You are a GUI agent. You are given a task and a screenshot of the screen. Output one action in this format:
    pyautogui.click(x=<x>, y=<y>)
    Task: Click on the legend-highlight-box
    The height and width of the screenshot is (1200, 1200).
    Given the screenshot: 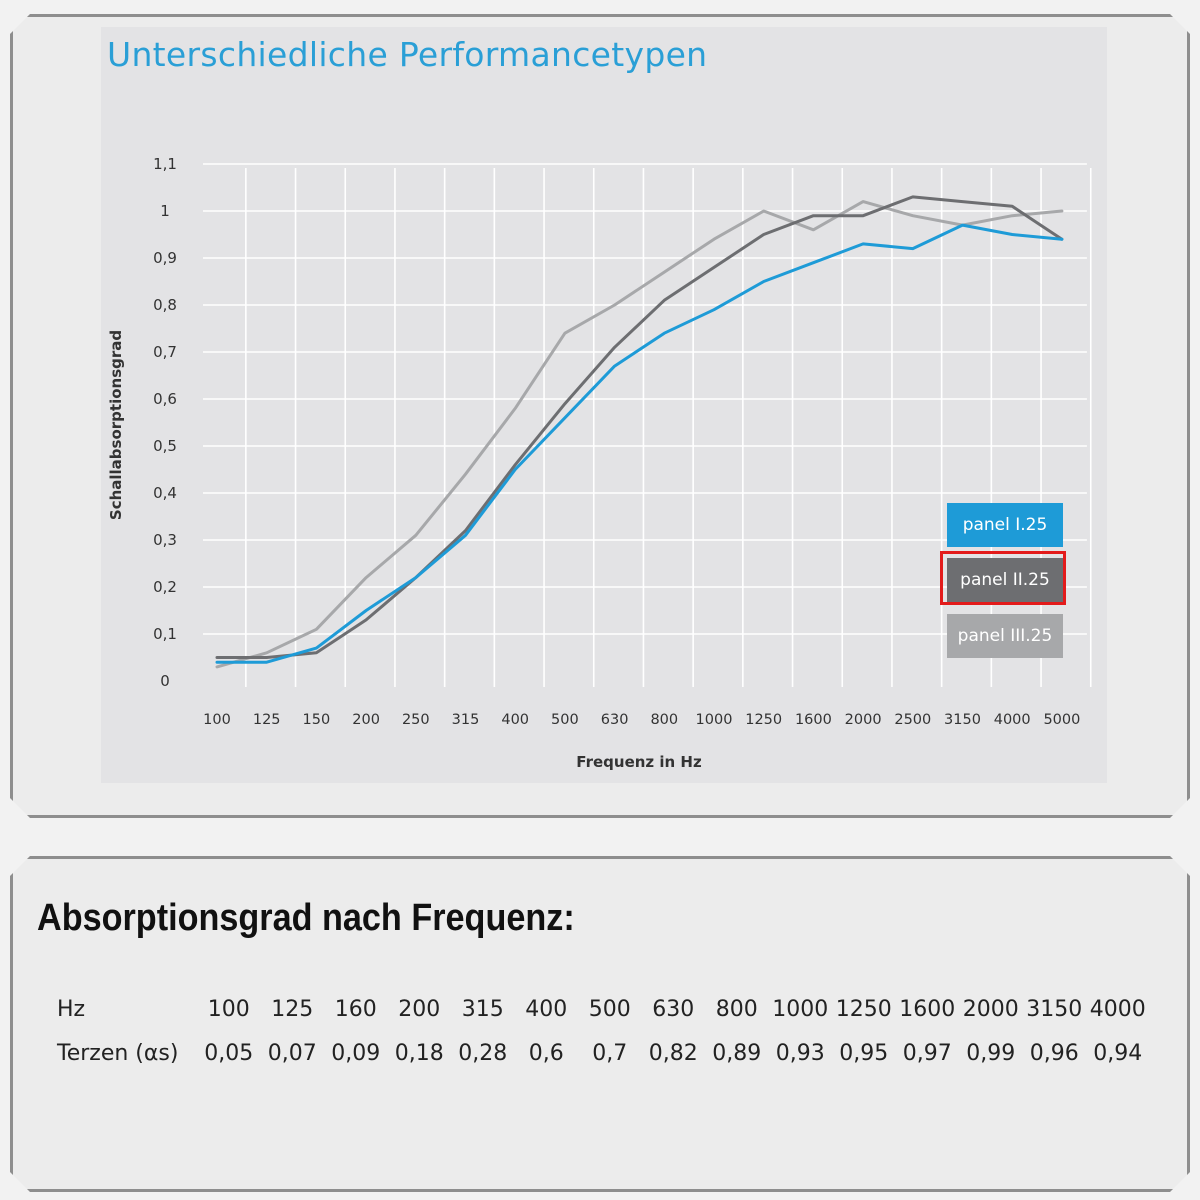 What is the action you would take?
    pyautogui.click(x=1003, y=578)
    